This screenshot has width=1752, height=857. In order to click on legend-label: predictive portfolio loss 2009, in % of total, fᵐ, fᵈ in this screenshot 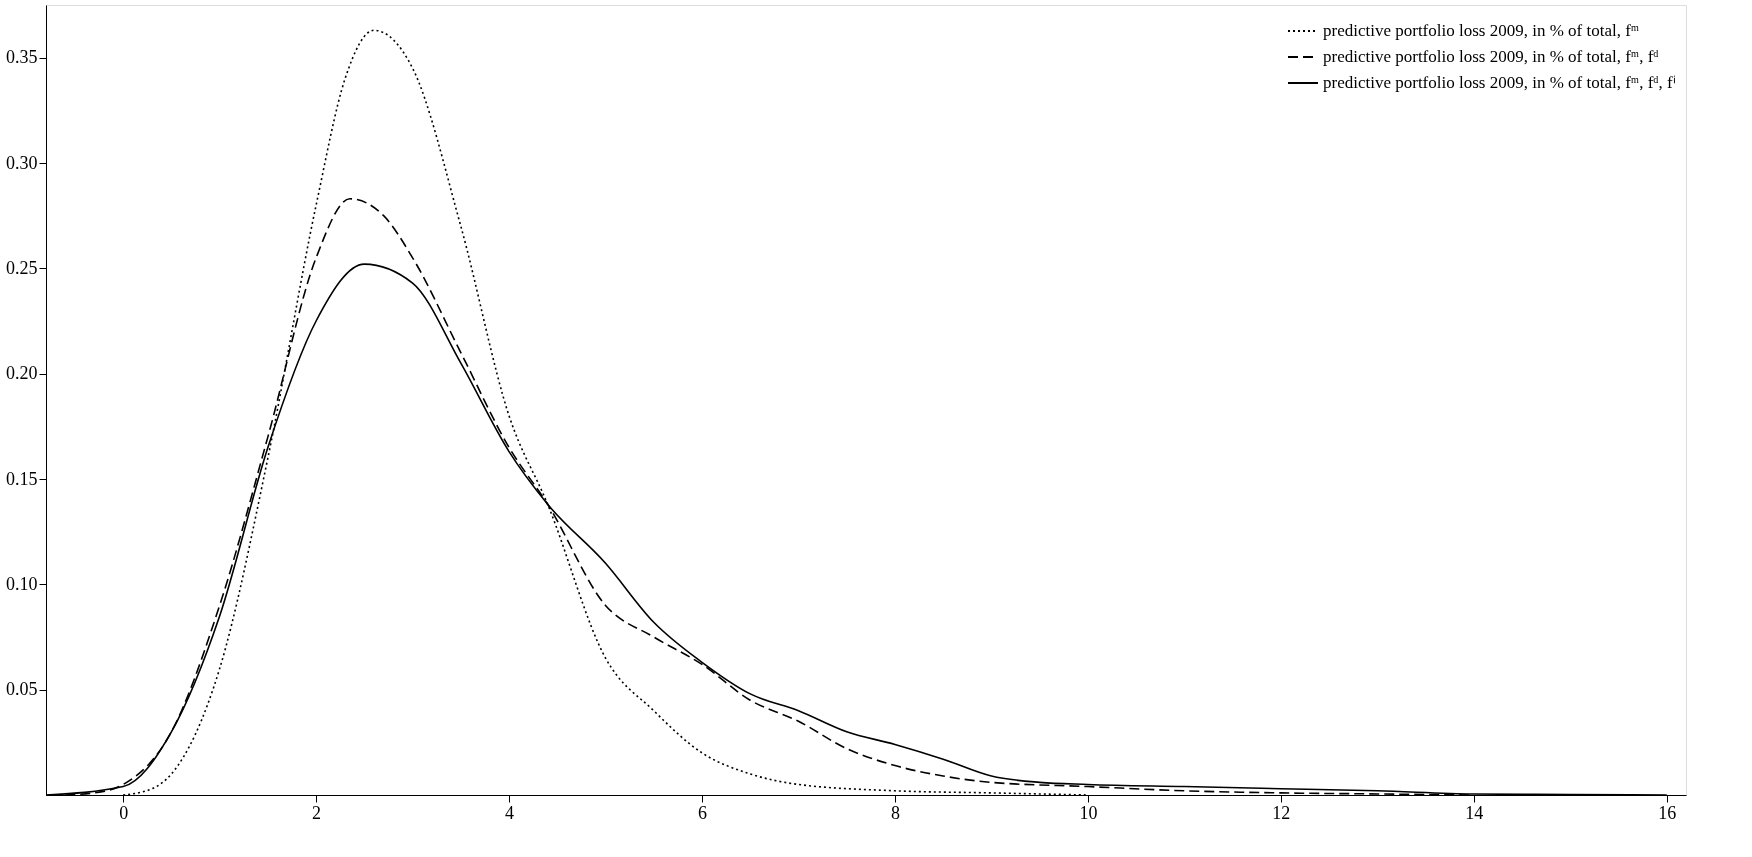, I will do `click(1491, 56)`.